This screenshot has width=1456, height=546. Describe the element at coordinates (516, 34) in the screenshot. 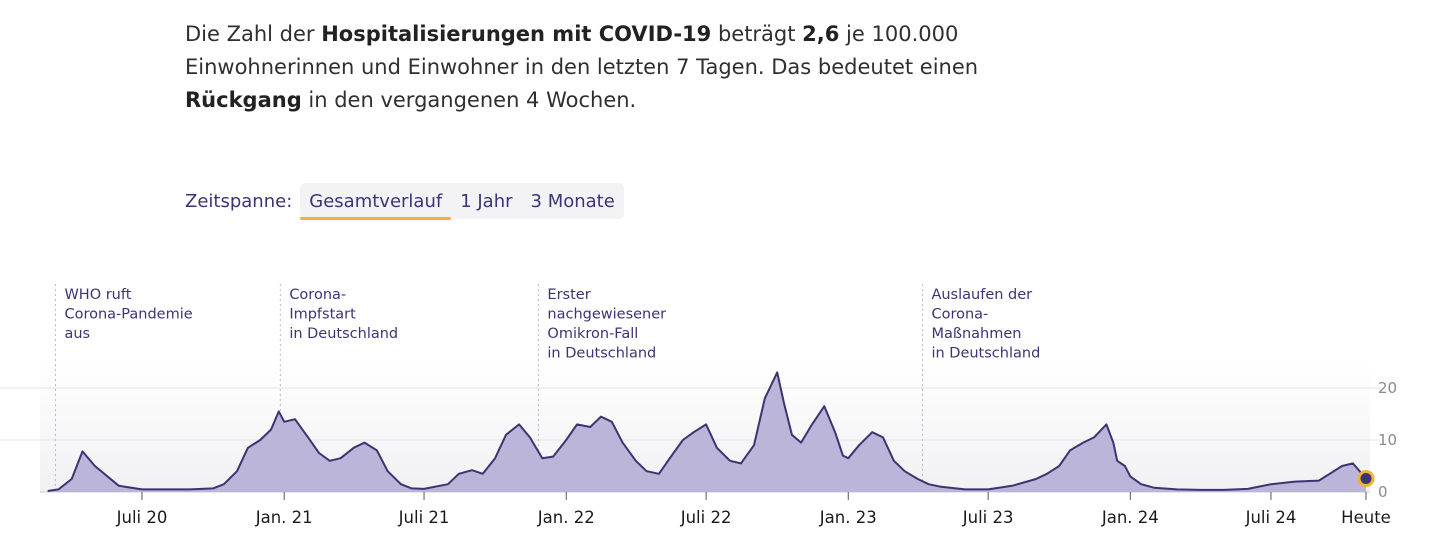

I see `summary-bold-1: Hospitalisierungen mit COVID-19` at that location.